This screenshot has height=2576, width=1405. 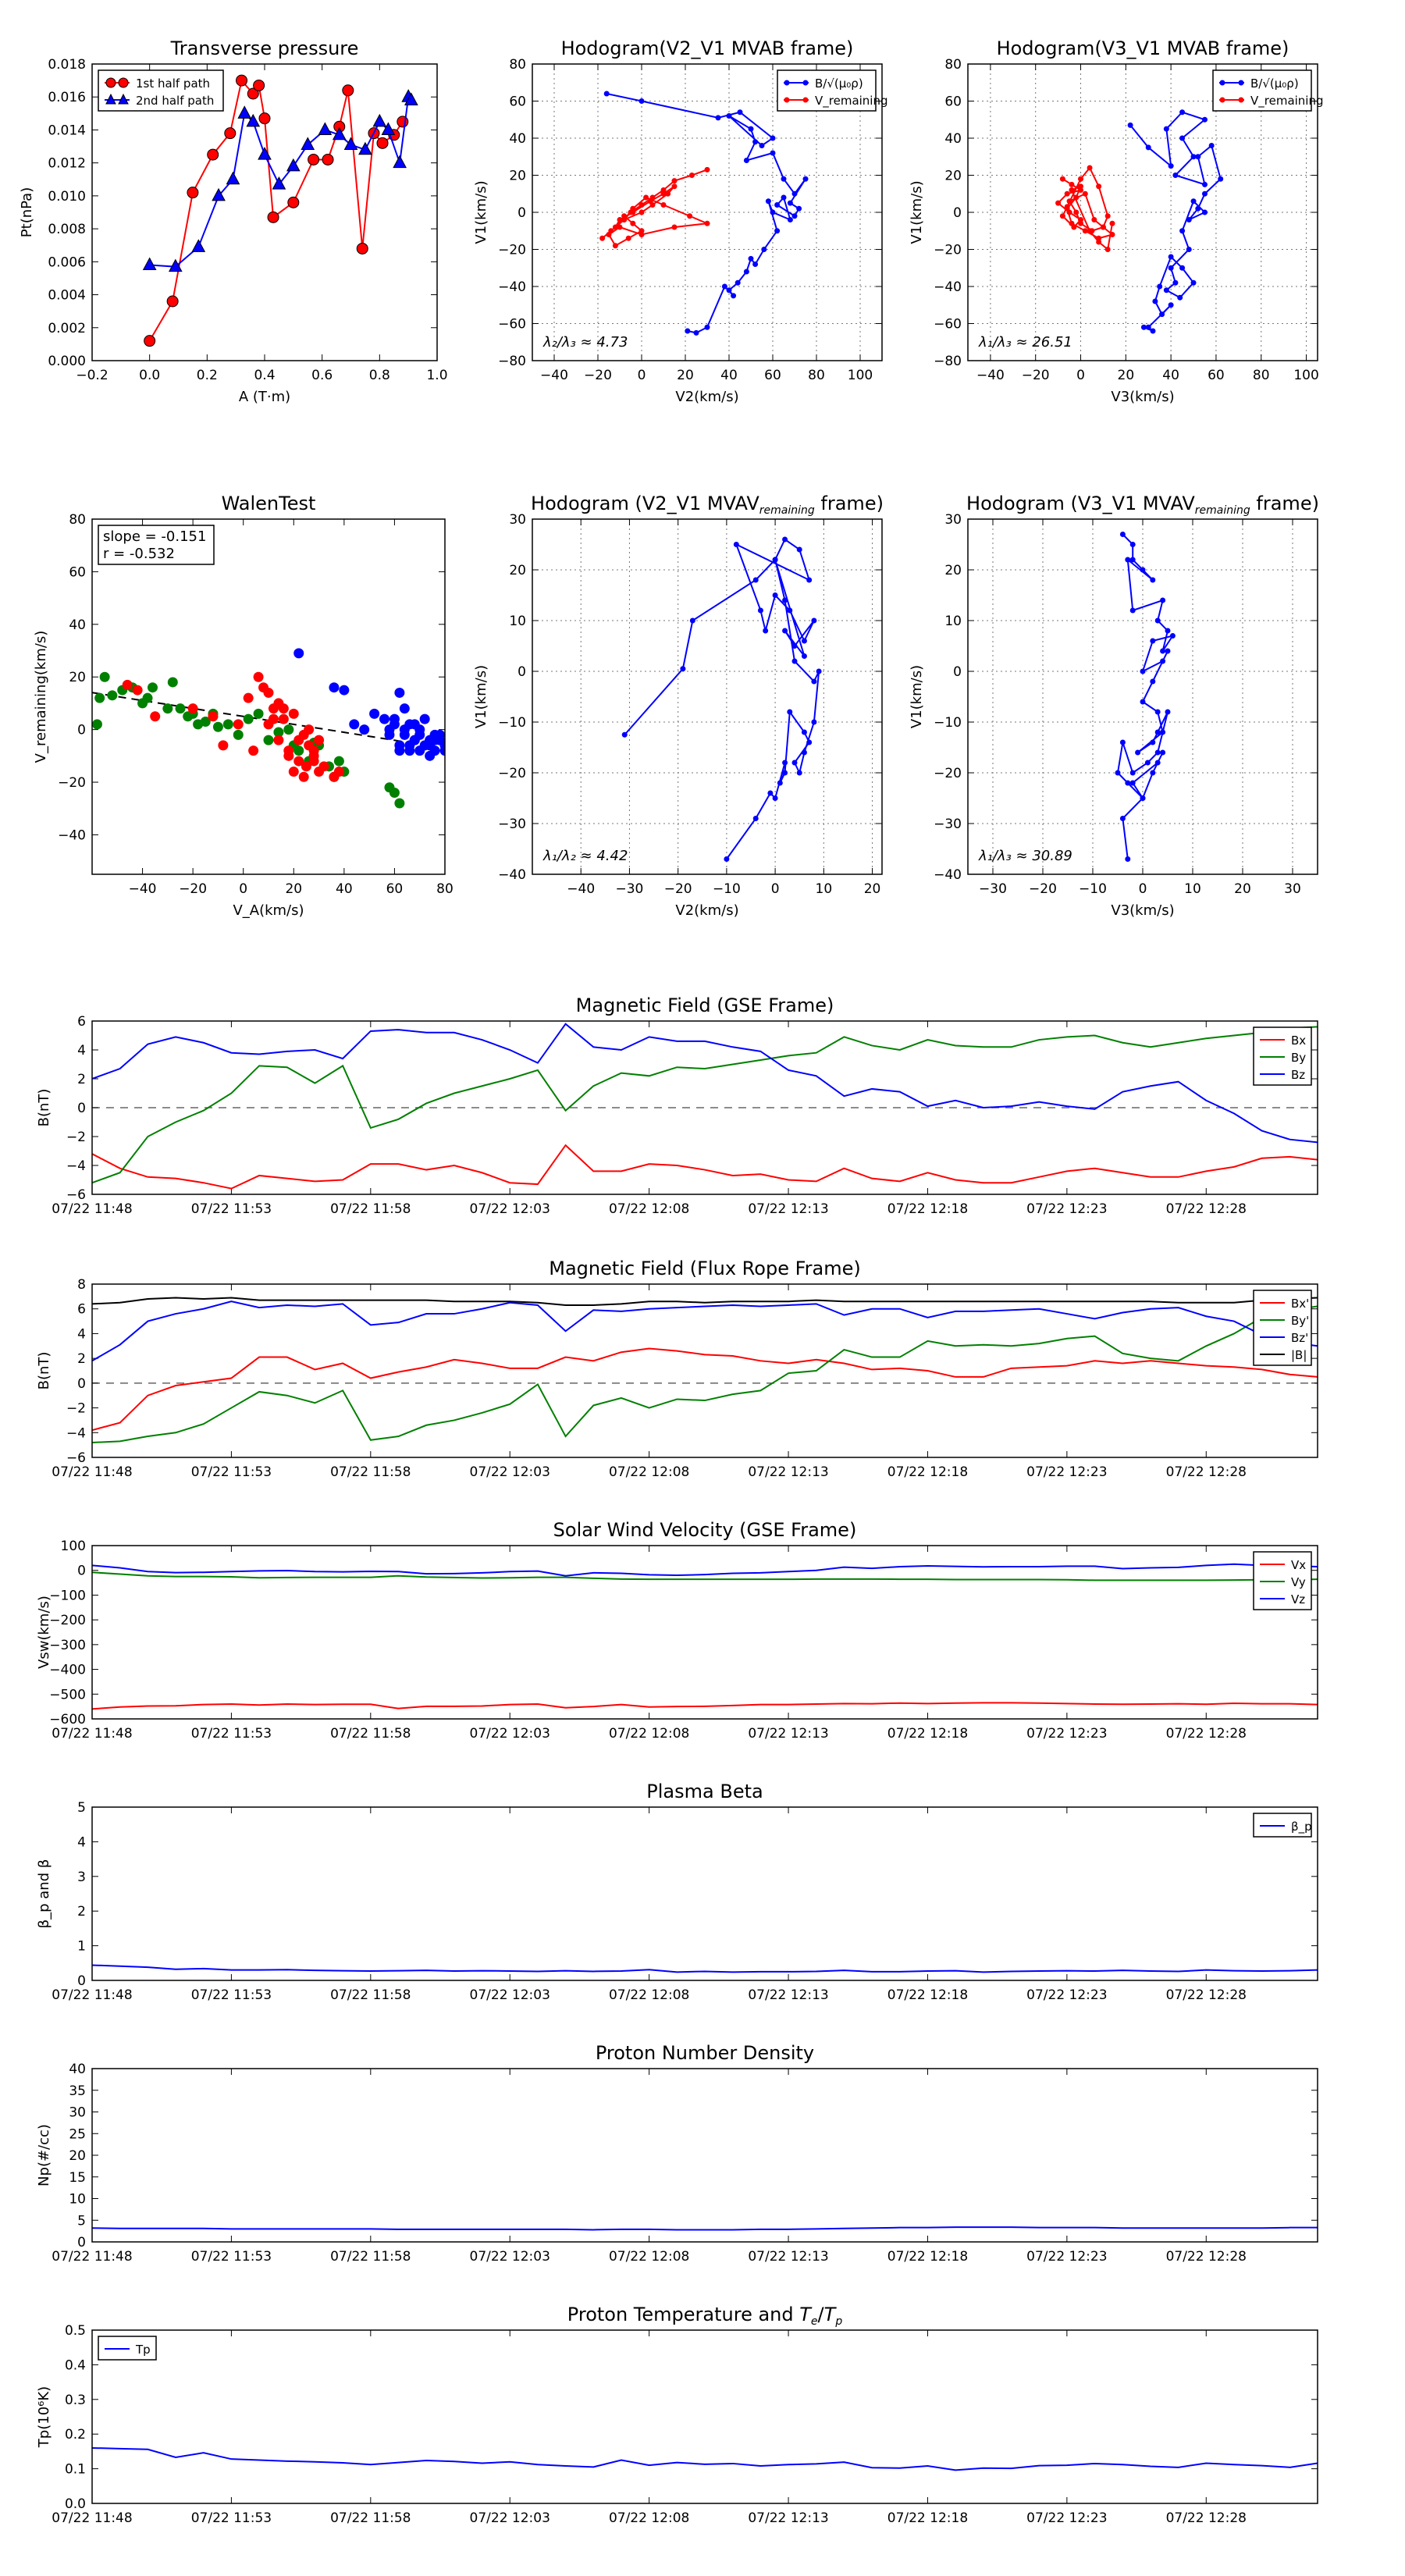 I want to click on y-tick-label: −6, so click(x=76, y=1195).